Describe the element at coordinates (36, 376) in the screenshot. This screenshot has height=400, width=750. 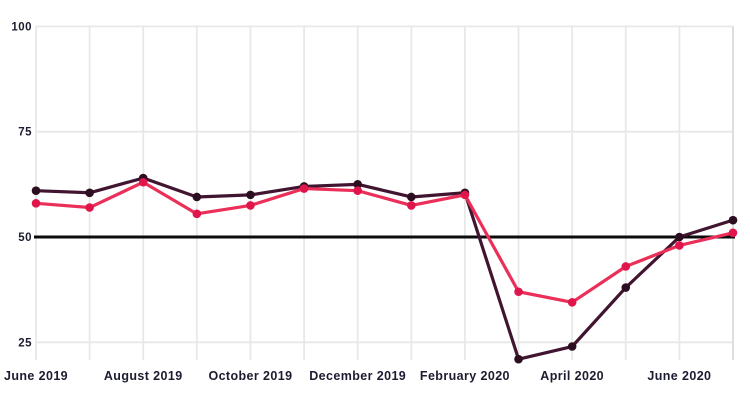
I see `x-tick-label: June 2019` at that location.